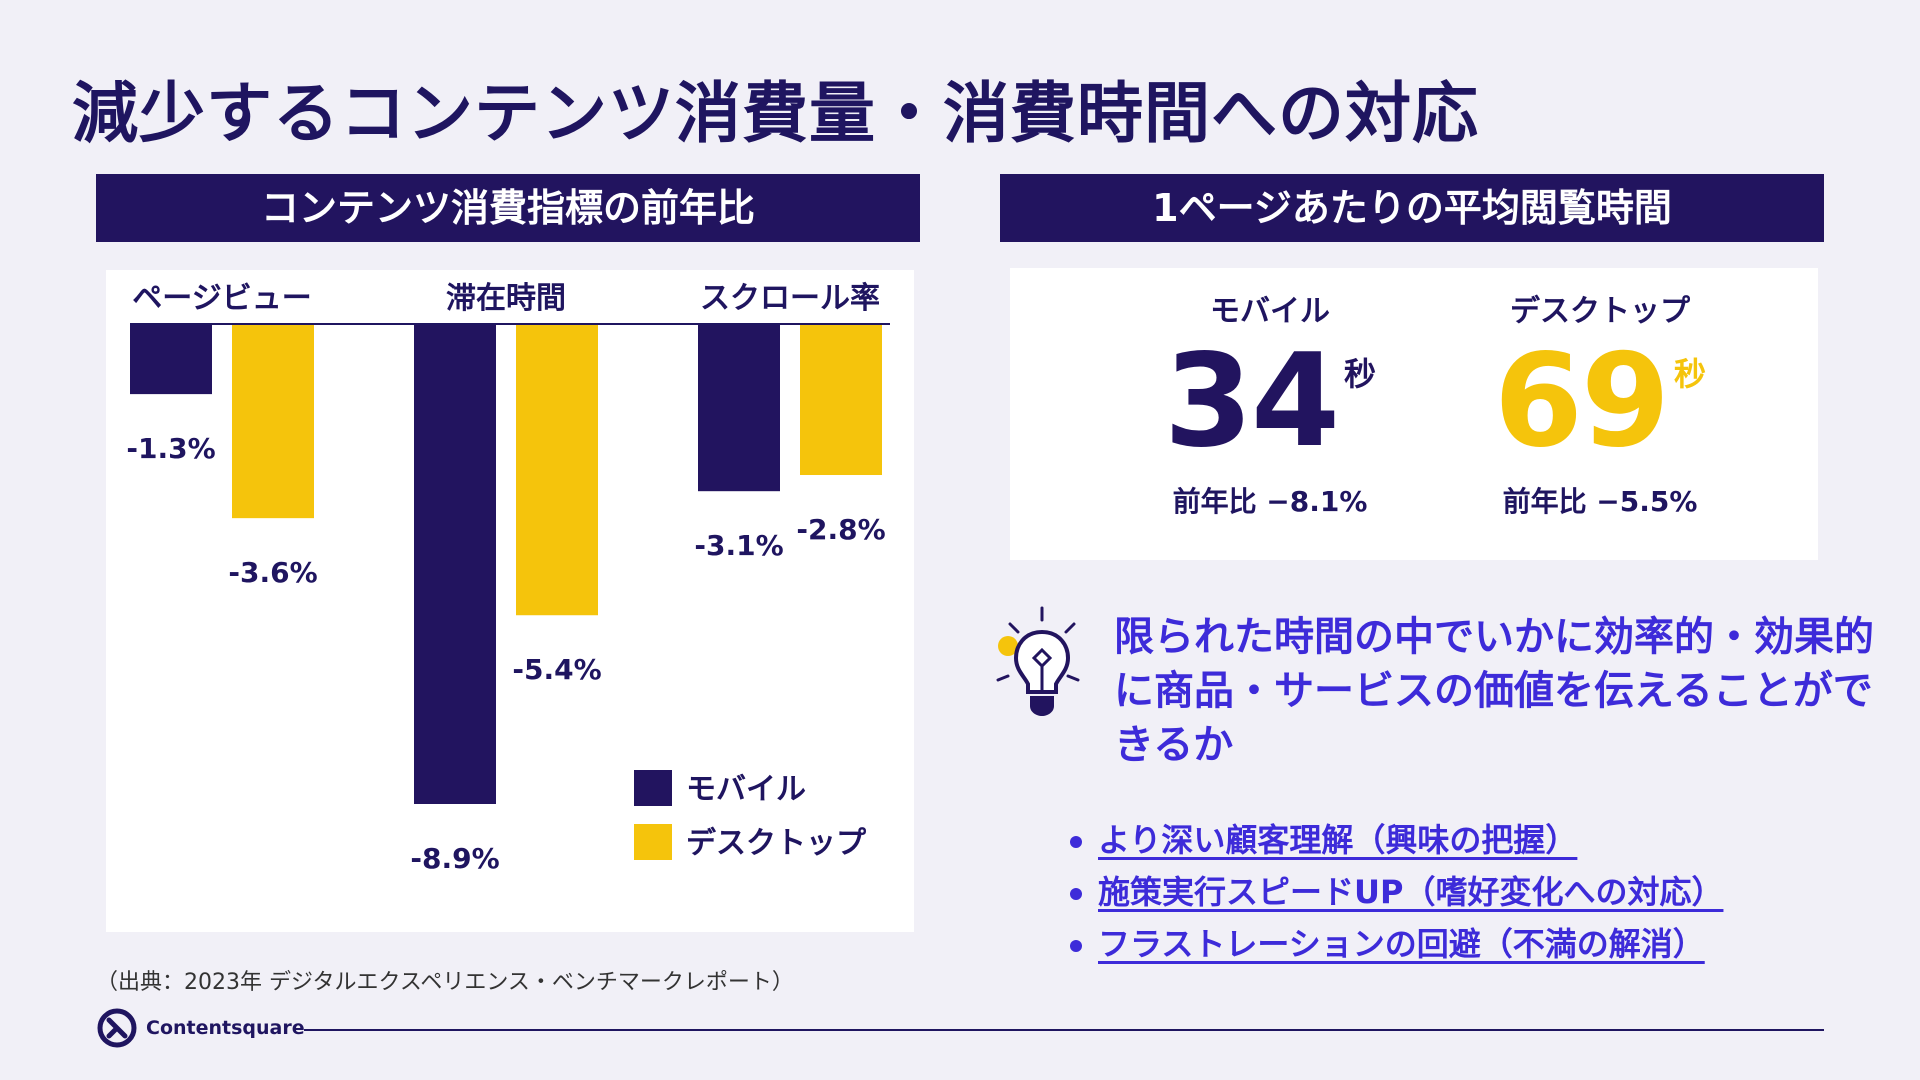 This screenshot has height=1080, width=1920. I want to click on desktop-label: デスクトップ, so click(1600, 311).